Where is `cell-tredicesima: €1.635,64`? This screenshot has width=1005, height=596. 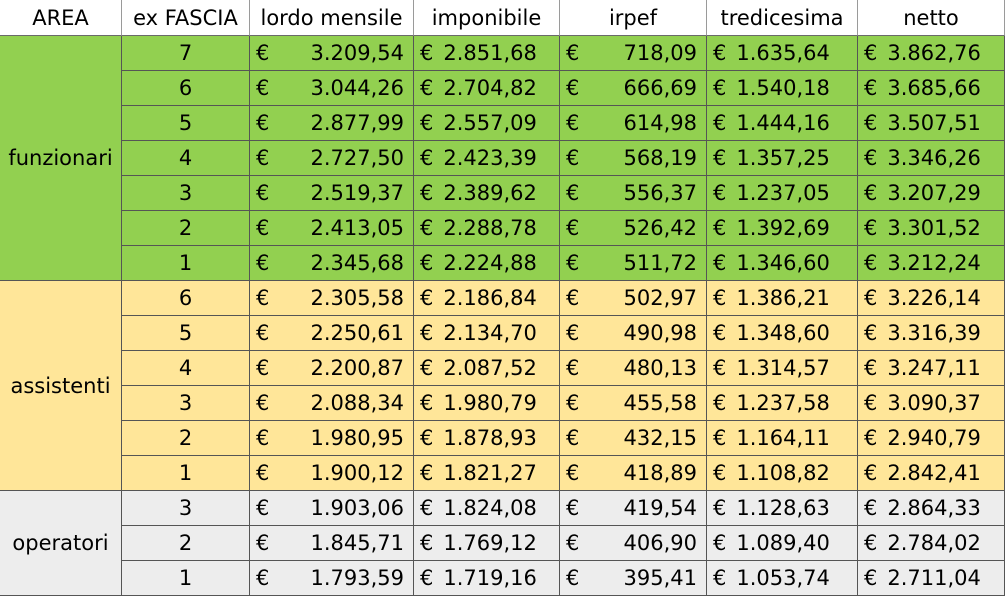 cell-tredicesima: €1.635,64 is located at coordinates (782, 53).